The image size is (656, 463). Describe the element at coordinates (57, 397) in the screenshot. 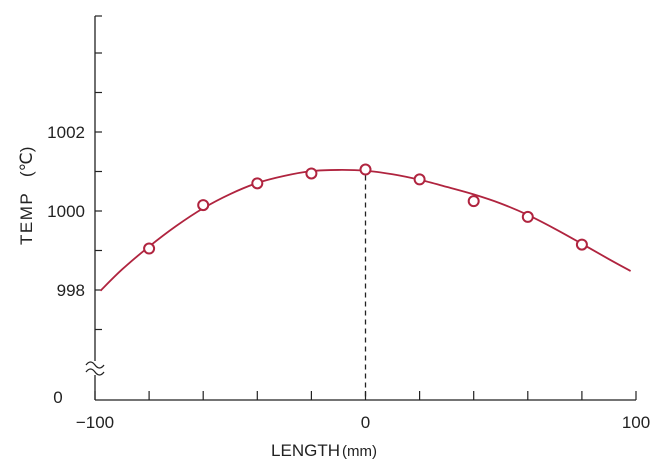

I see `y-zero-label: 0` at that location.